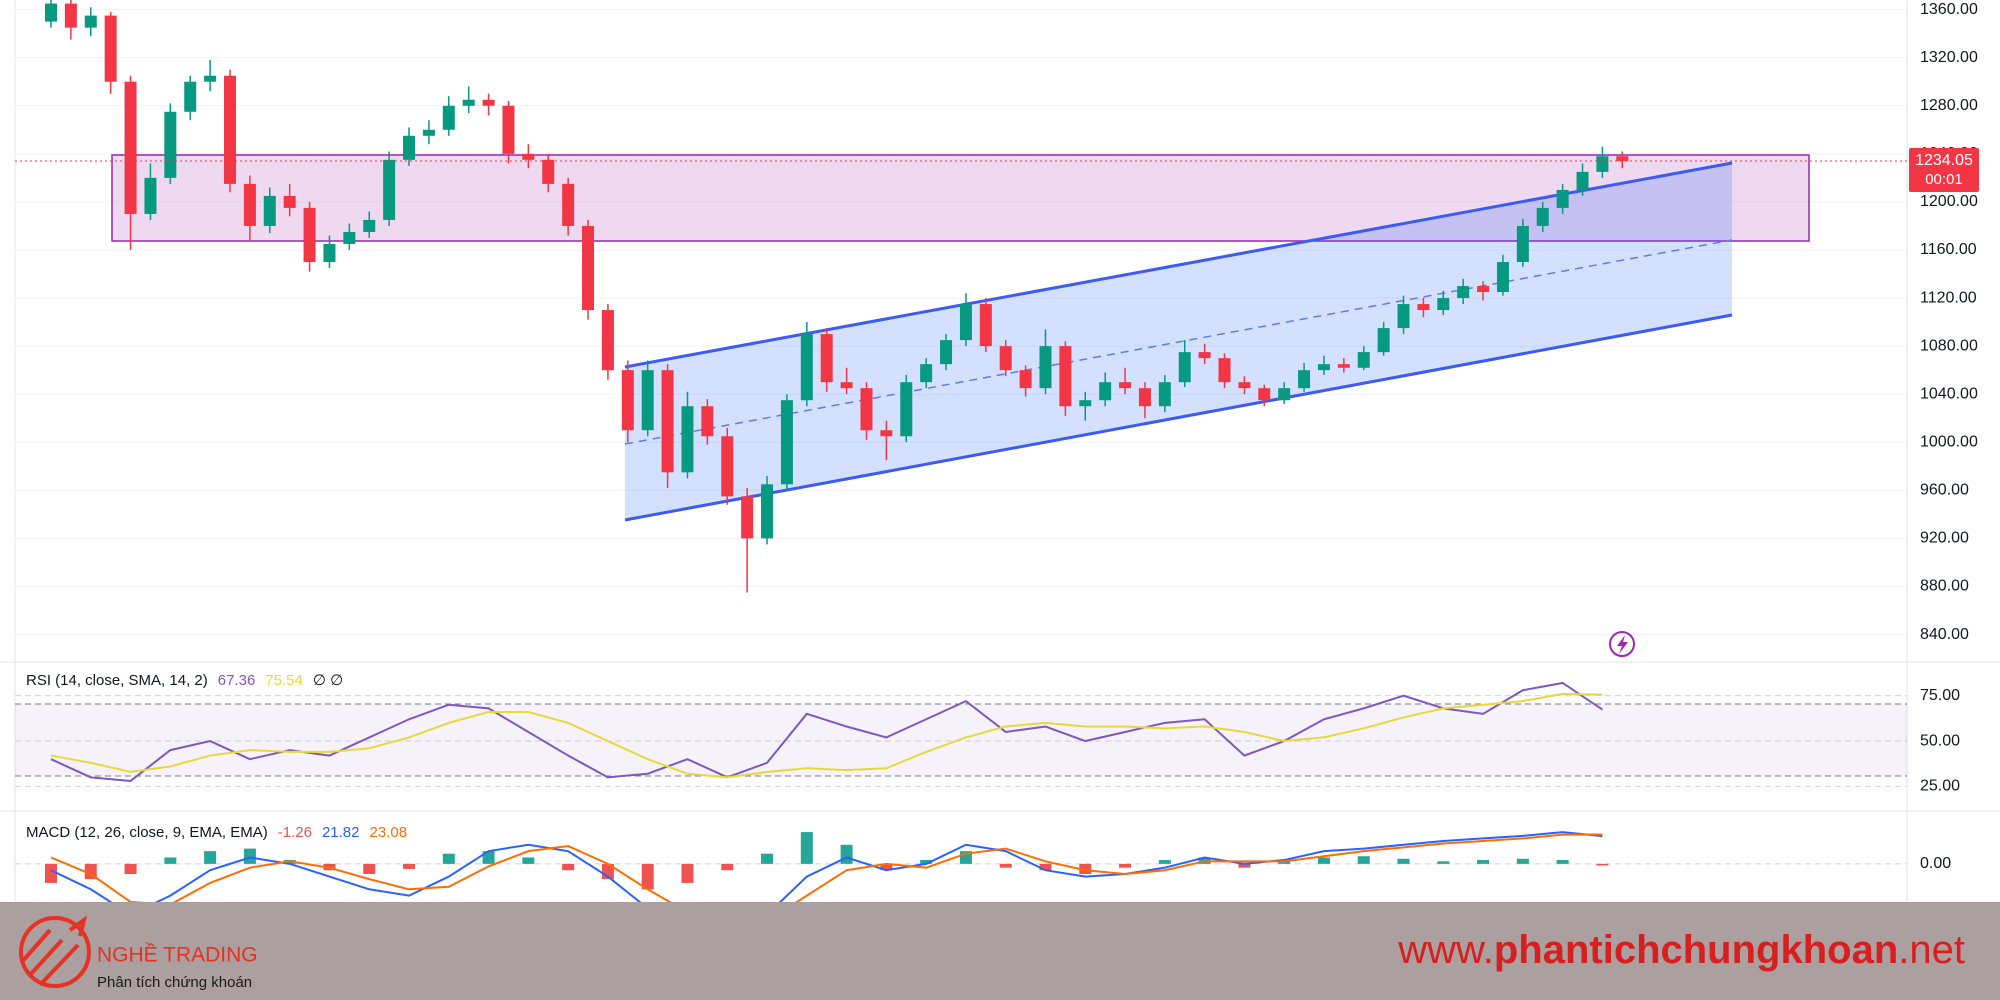  I want to click on y-tick-label: 1360.00, so click(1949, 9).